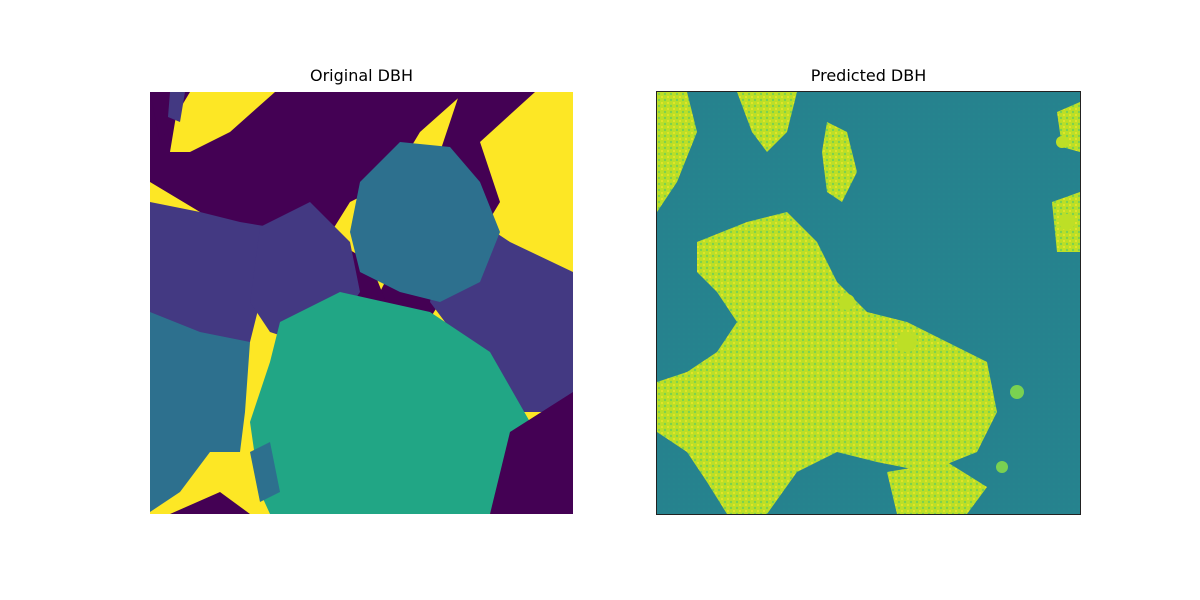  What do you see at coordinates (200, 412) in the screenshot?
I see `region-teal-left` at bounding box center [200, 412].